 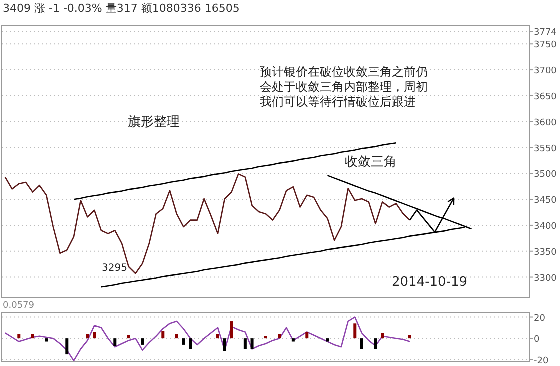 I want to click on annotation: 收敛三角, so click(x=371, y=162).